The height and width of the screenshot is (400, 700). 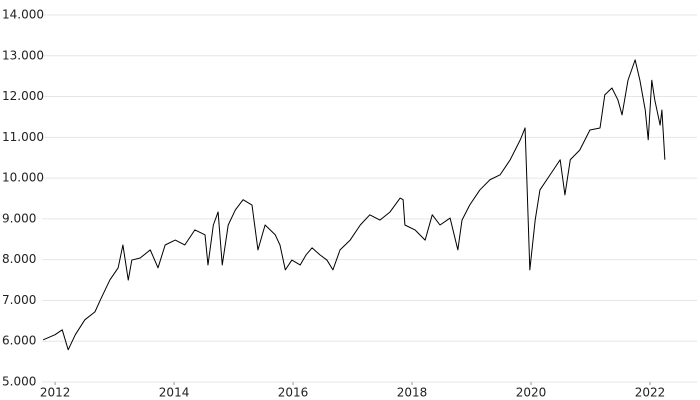 What do you see at coordinates (650, 393) in the screenshot?
I see `x-tick-label: 2022` at bounding box center [650, 393].